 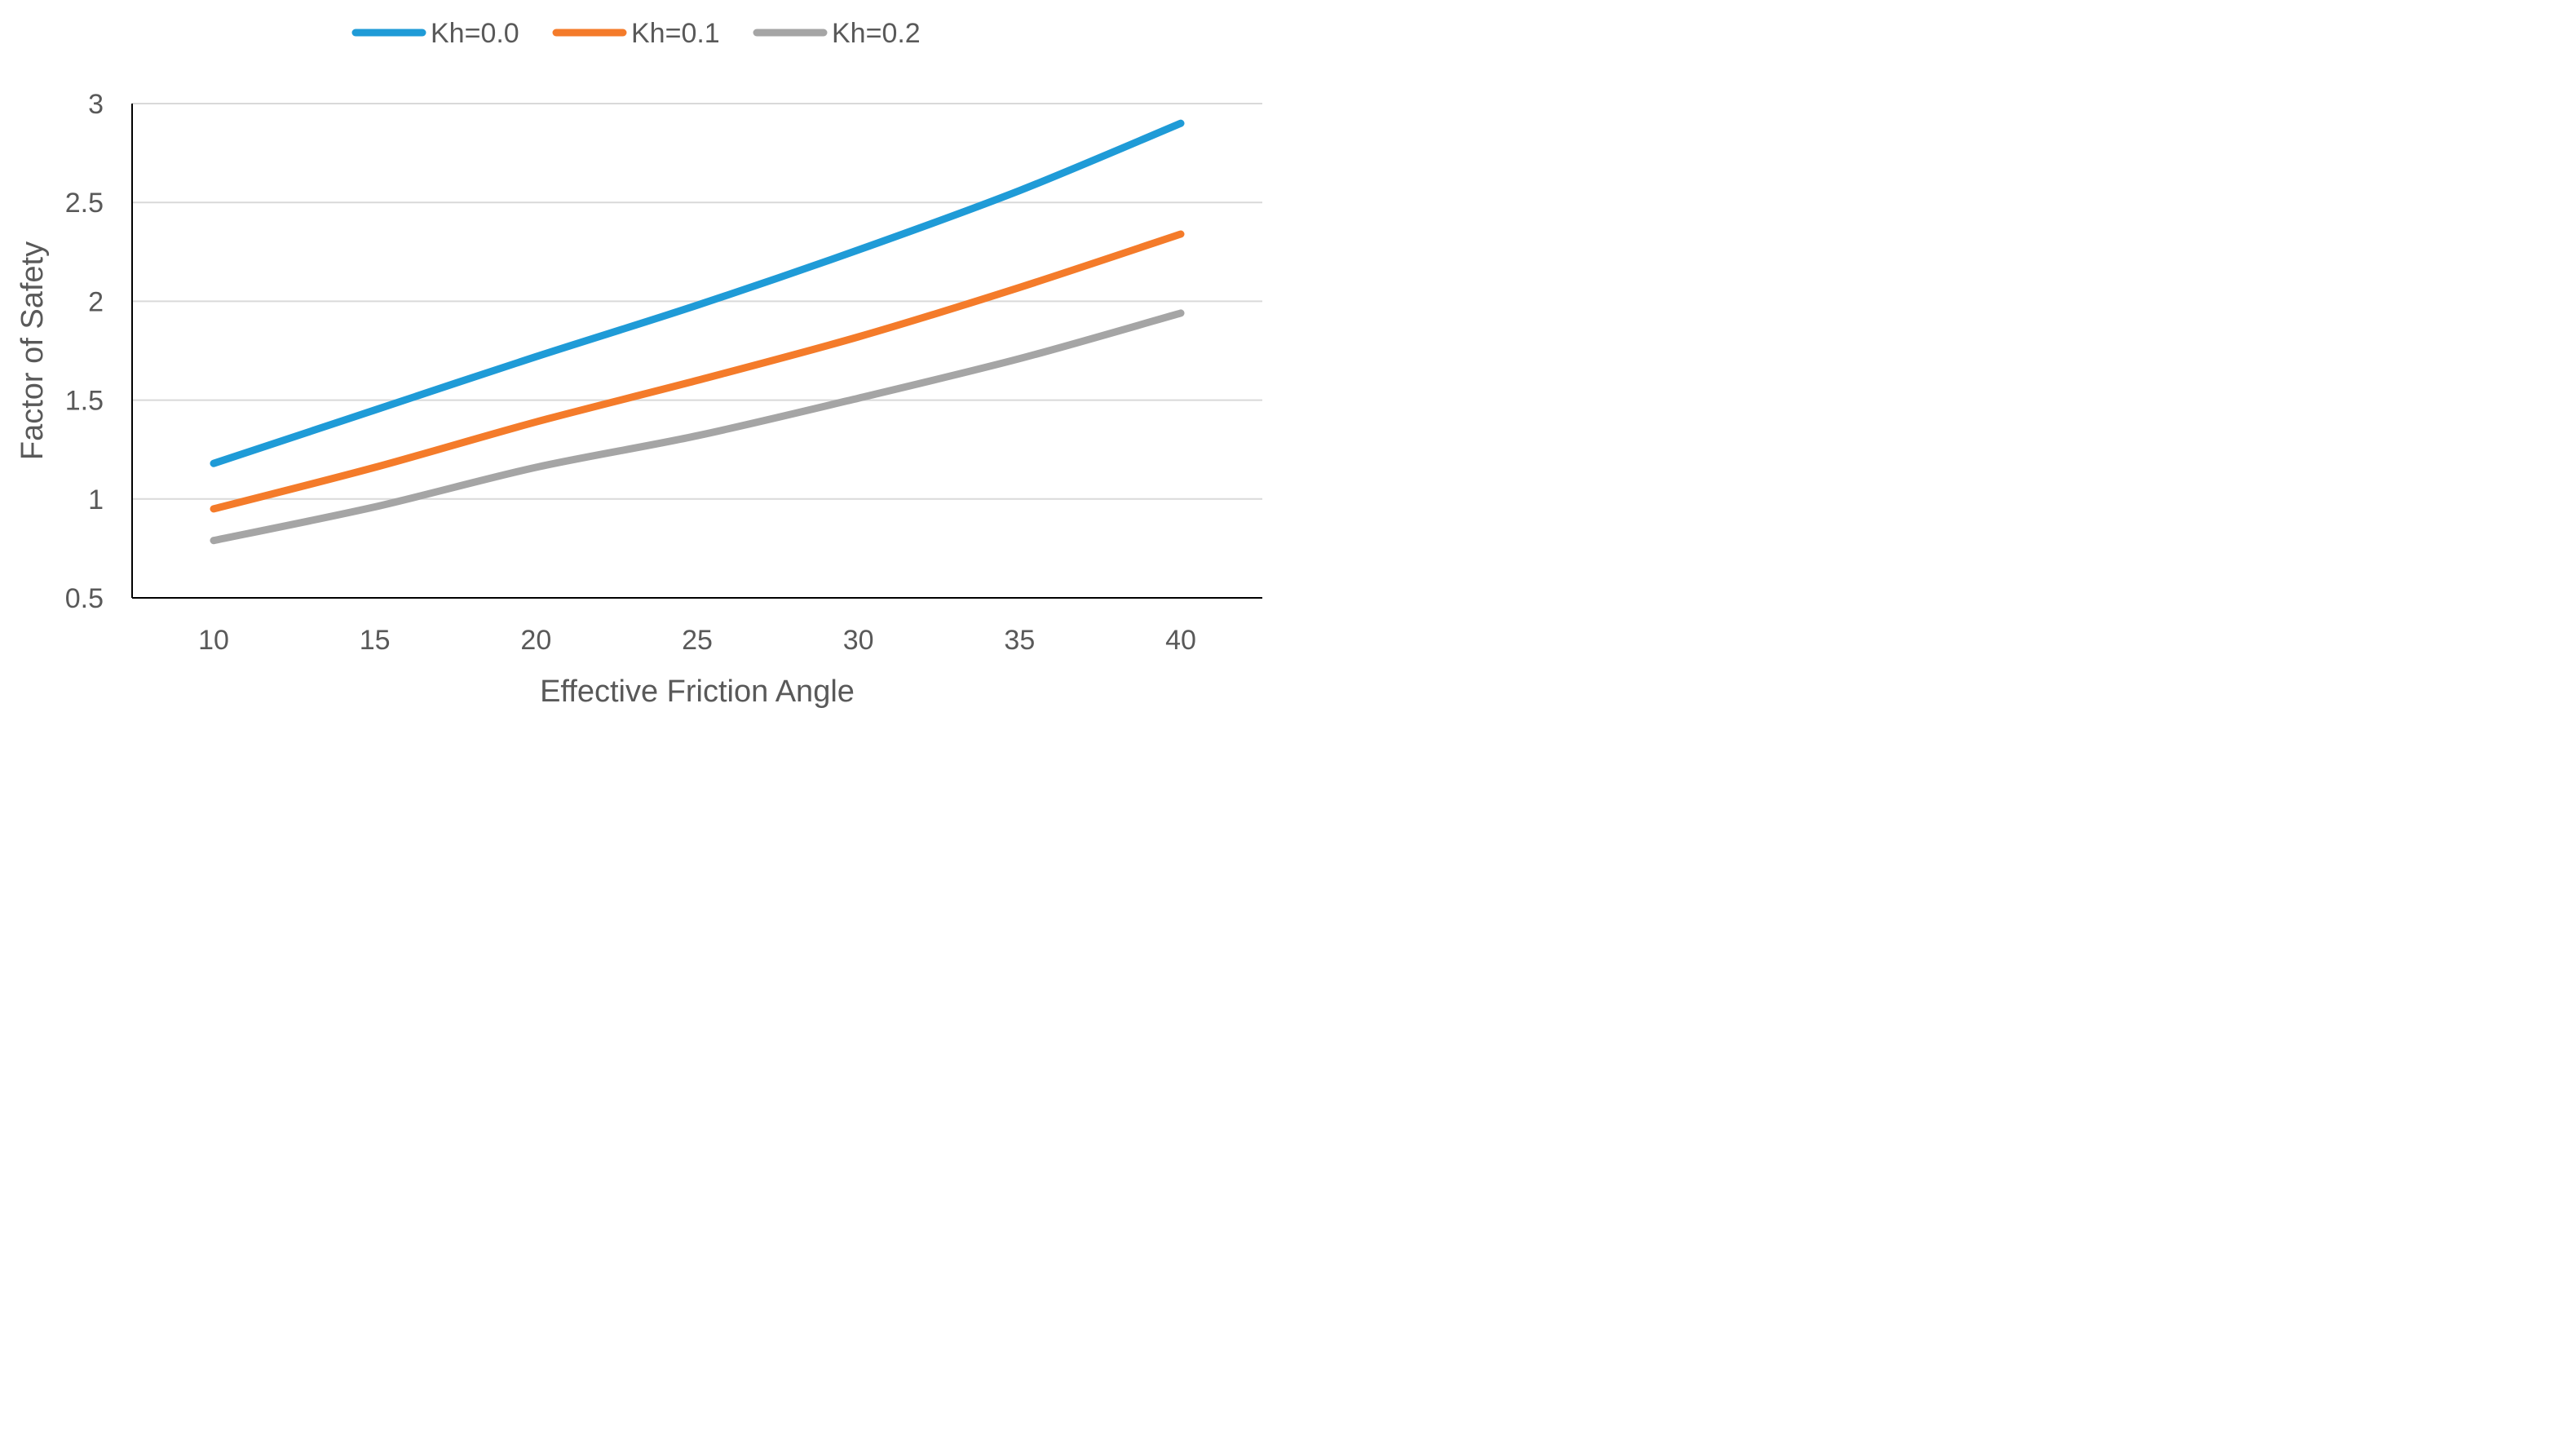 I want to click on x-tick-label: 30, so click(x=859, y=640).